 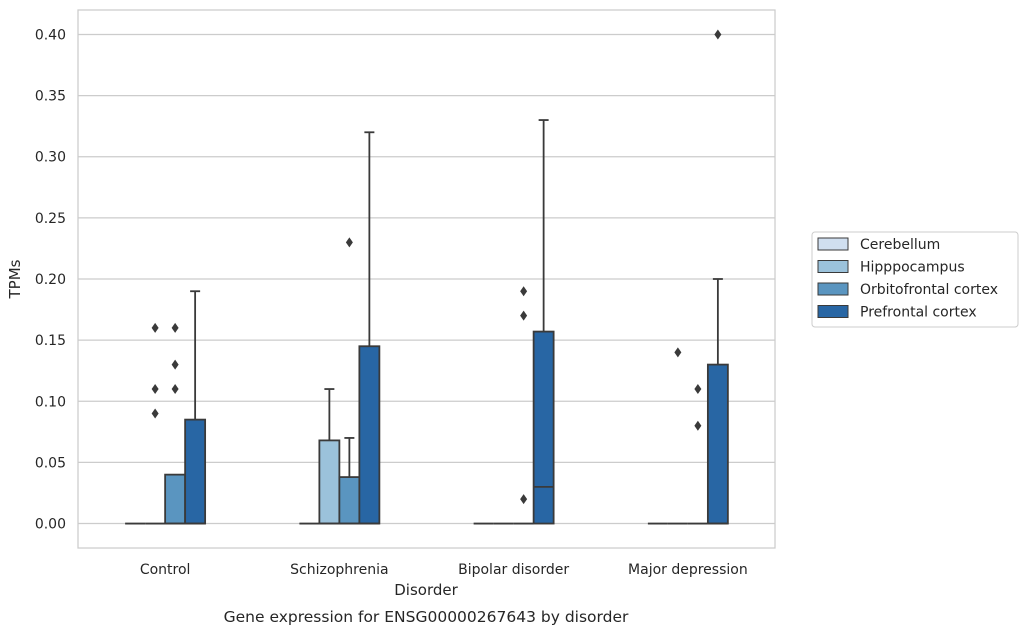 I want to click on y-axis-label: TPMs, so click(x=15, y=279).